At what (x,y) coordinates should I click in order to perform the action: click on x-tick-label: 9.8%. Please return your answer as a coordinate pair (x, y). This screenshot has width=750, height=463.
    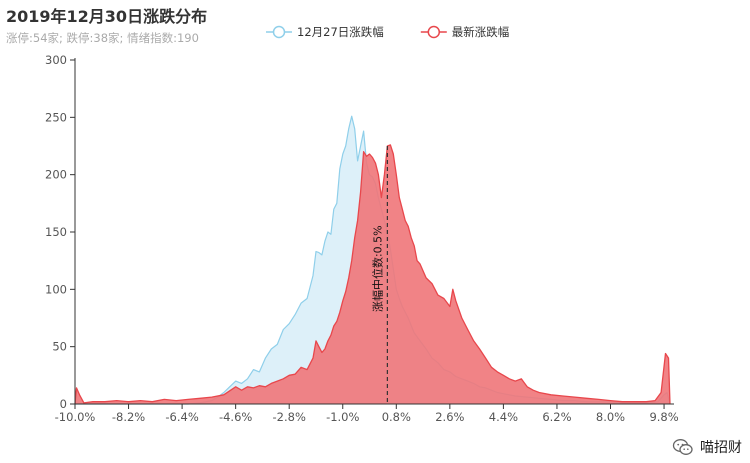
    Looking at the image, I should click on (663, 417).